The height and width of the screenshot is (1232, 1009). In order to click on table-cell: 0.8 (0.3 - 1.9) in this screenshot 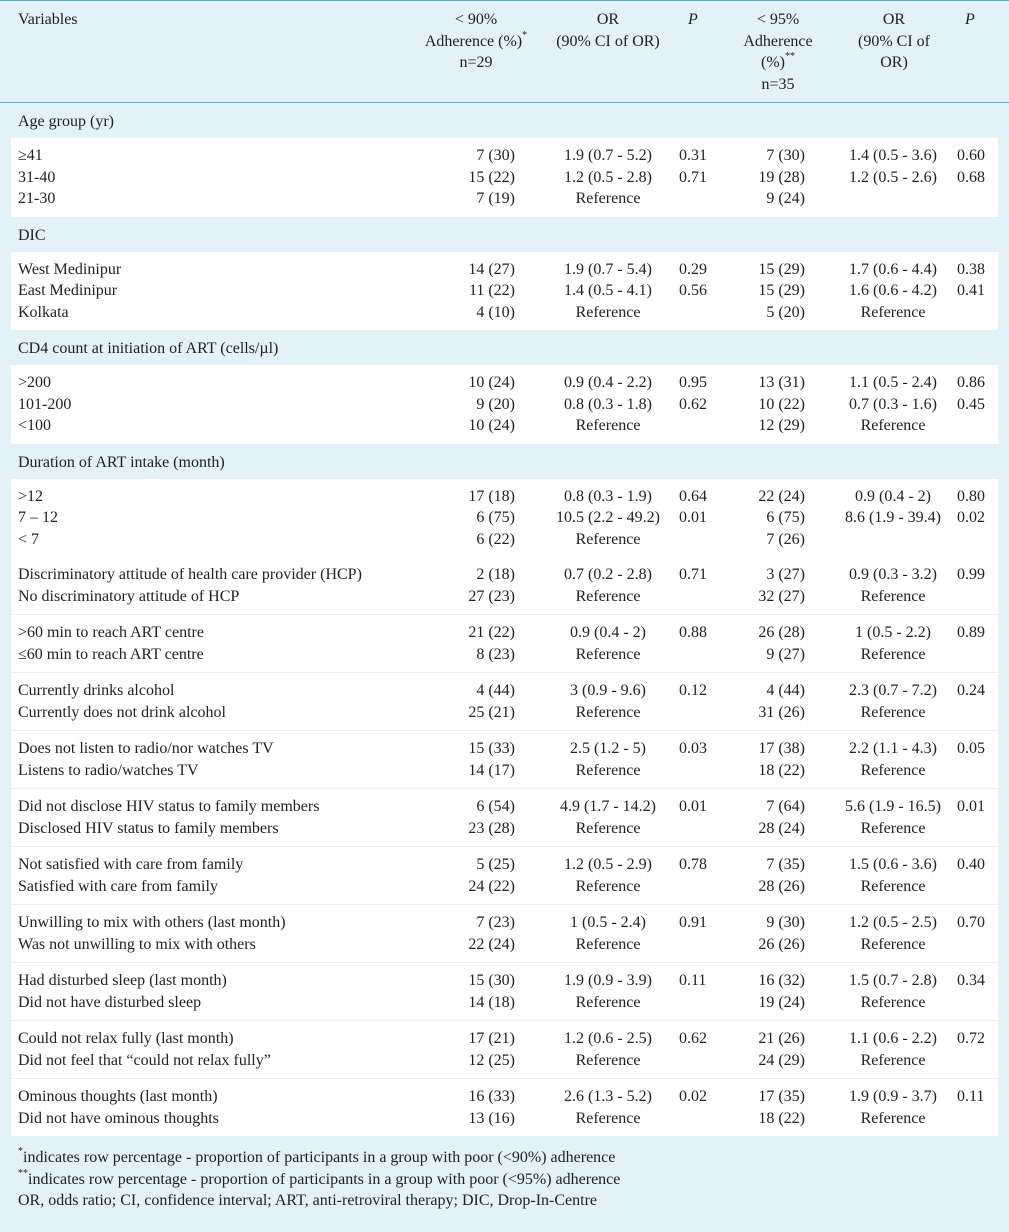, I will do `click(608, 496)`.